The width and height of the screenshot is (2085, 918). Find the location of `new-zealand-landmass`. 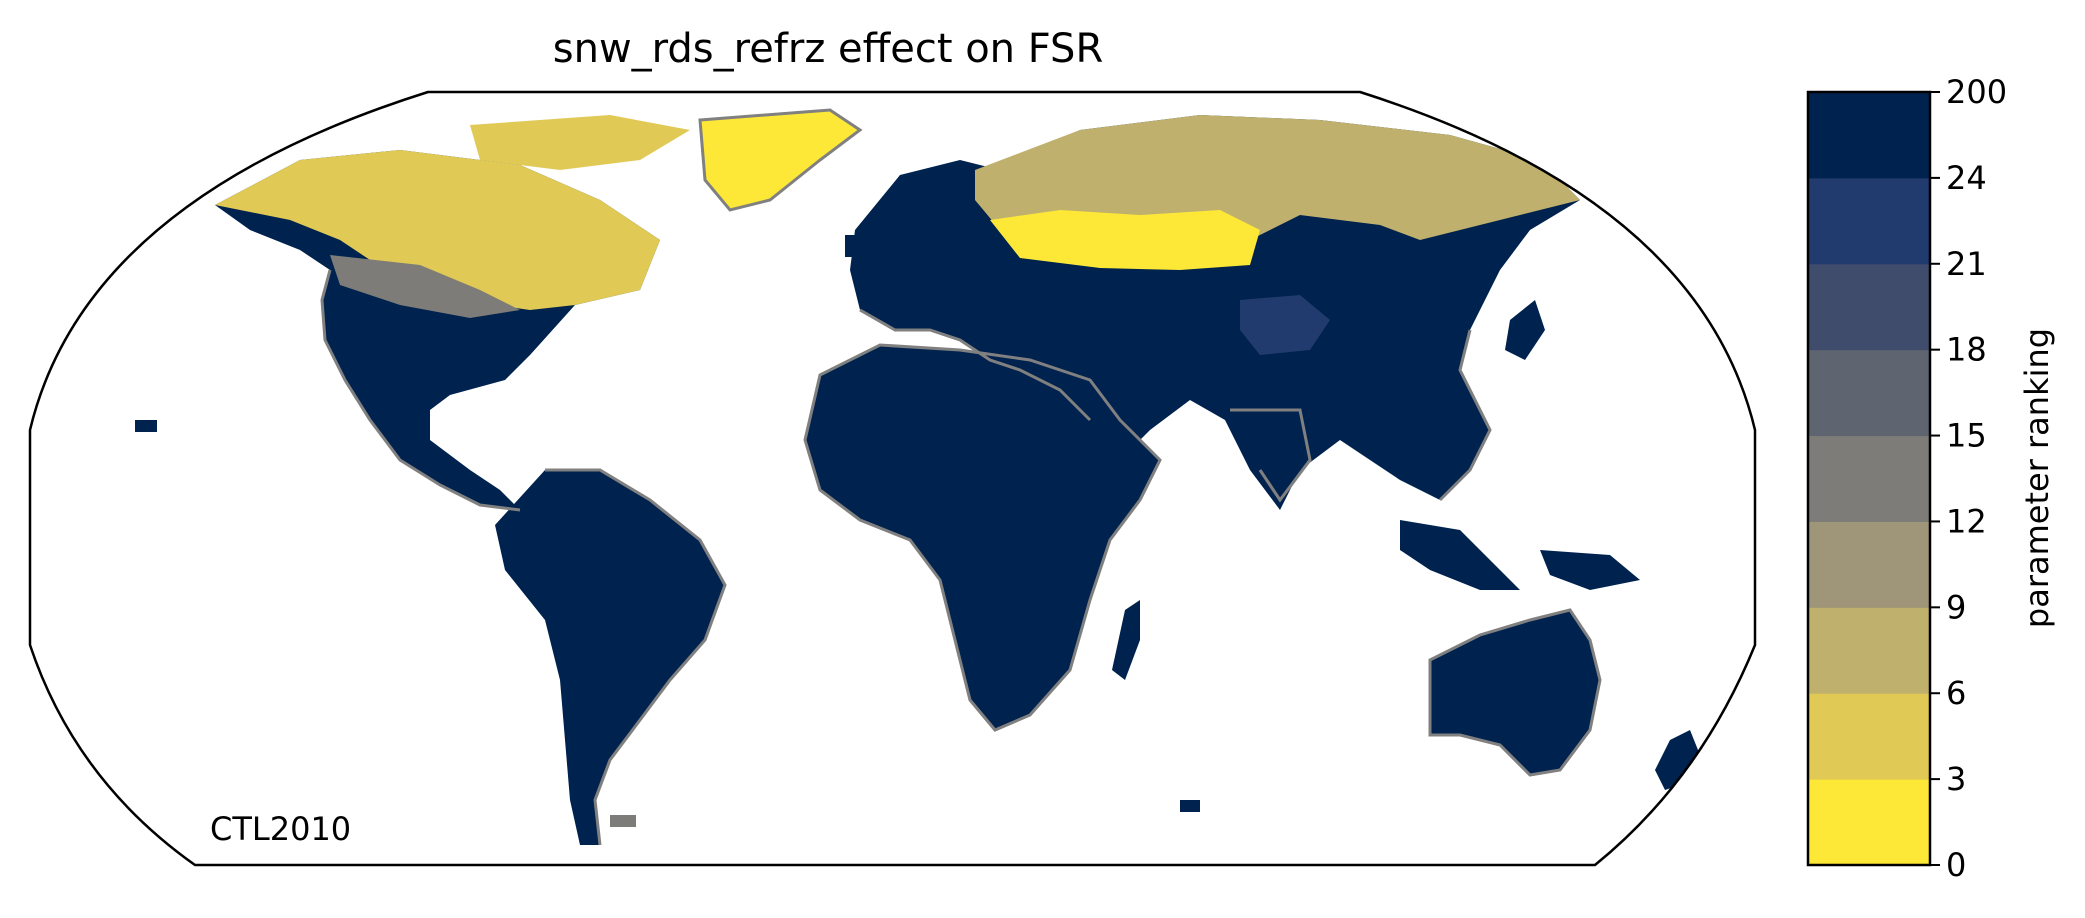

new-zealand-landmass is located at coordinates (1677, 760).